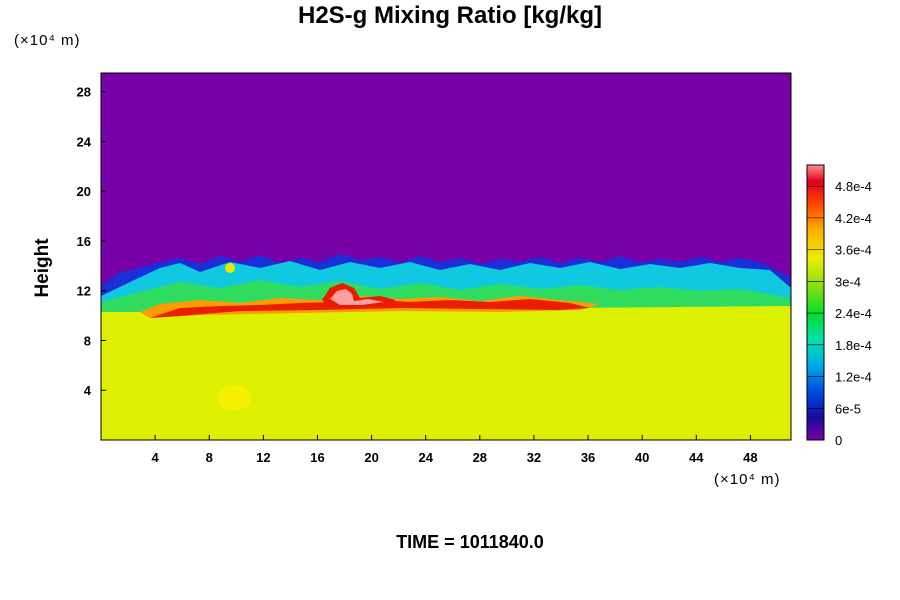 The width and height of the screenshot is (900, 600). Describe the element at coordinates (357, 297) in the screenshot. I see `max-blob-pink` at that location.